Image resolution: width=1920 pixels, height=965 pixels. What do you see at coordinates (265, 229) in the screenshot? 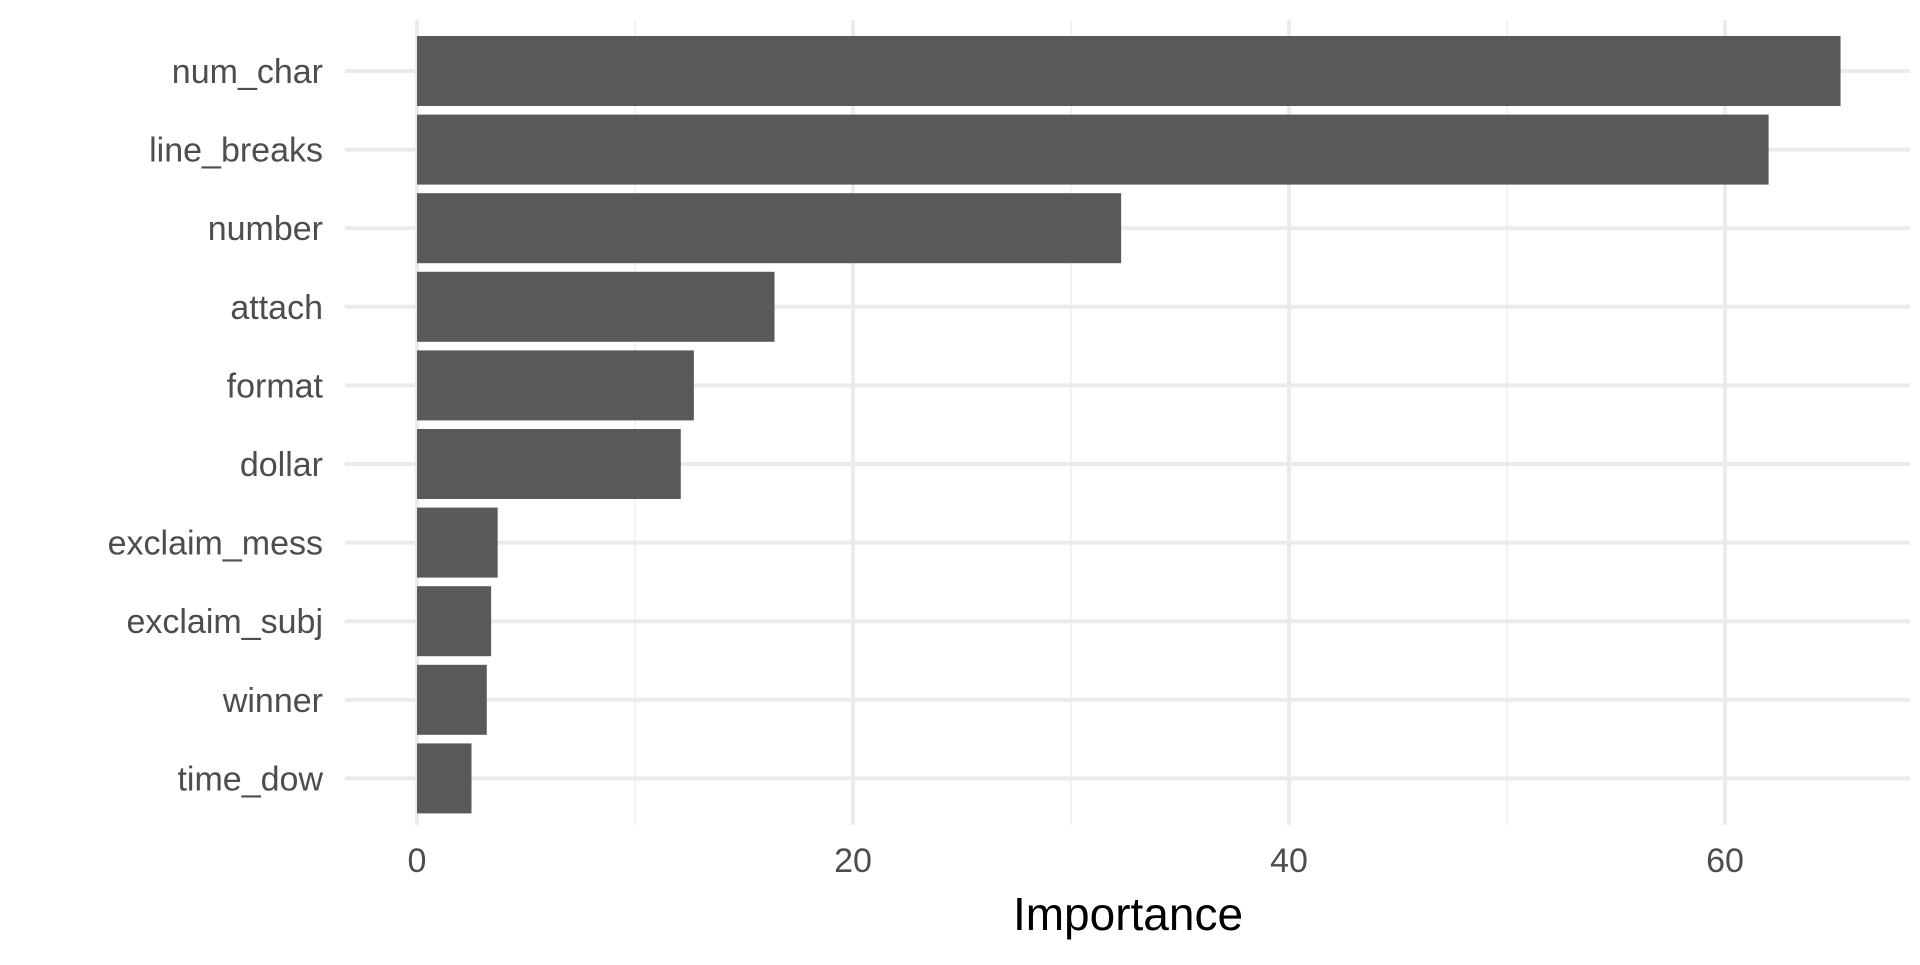
I see `y-tick-label: number` at bounding box center [265, 229].